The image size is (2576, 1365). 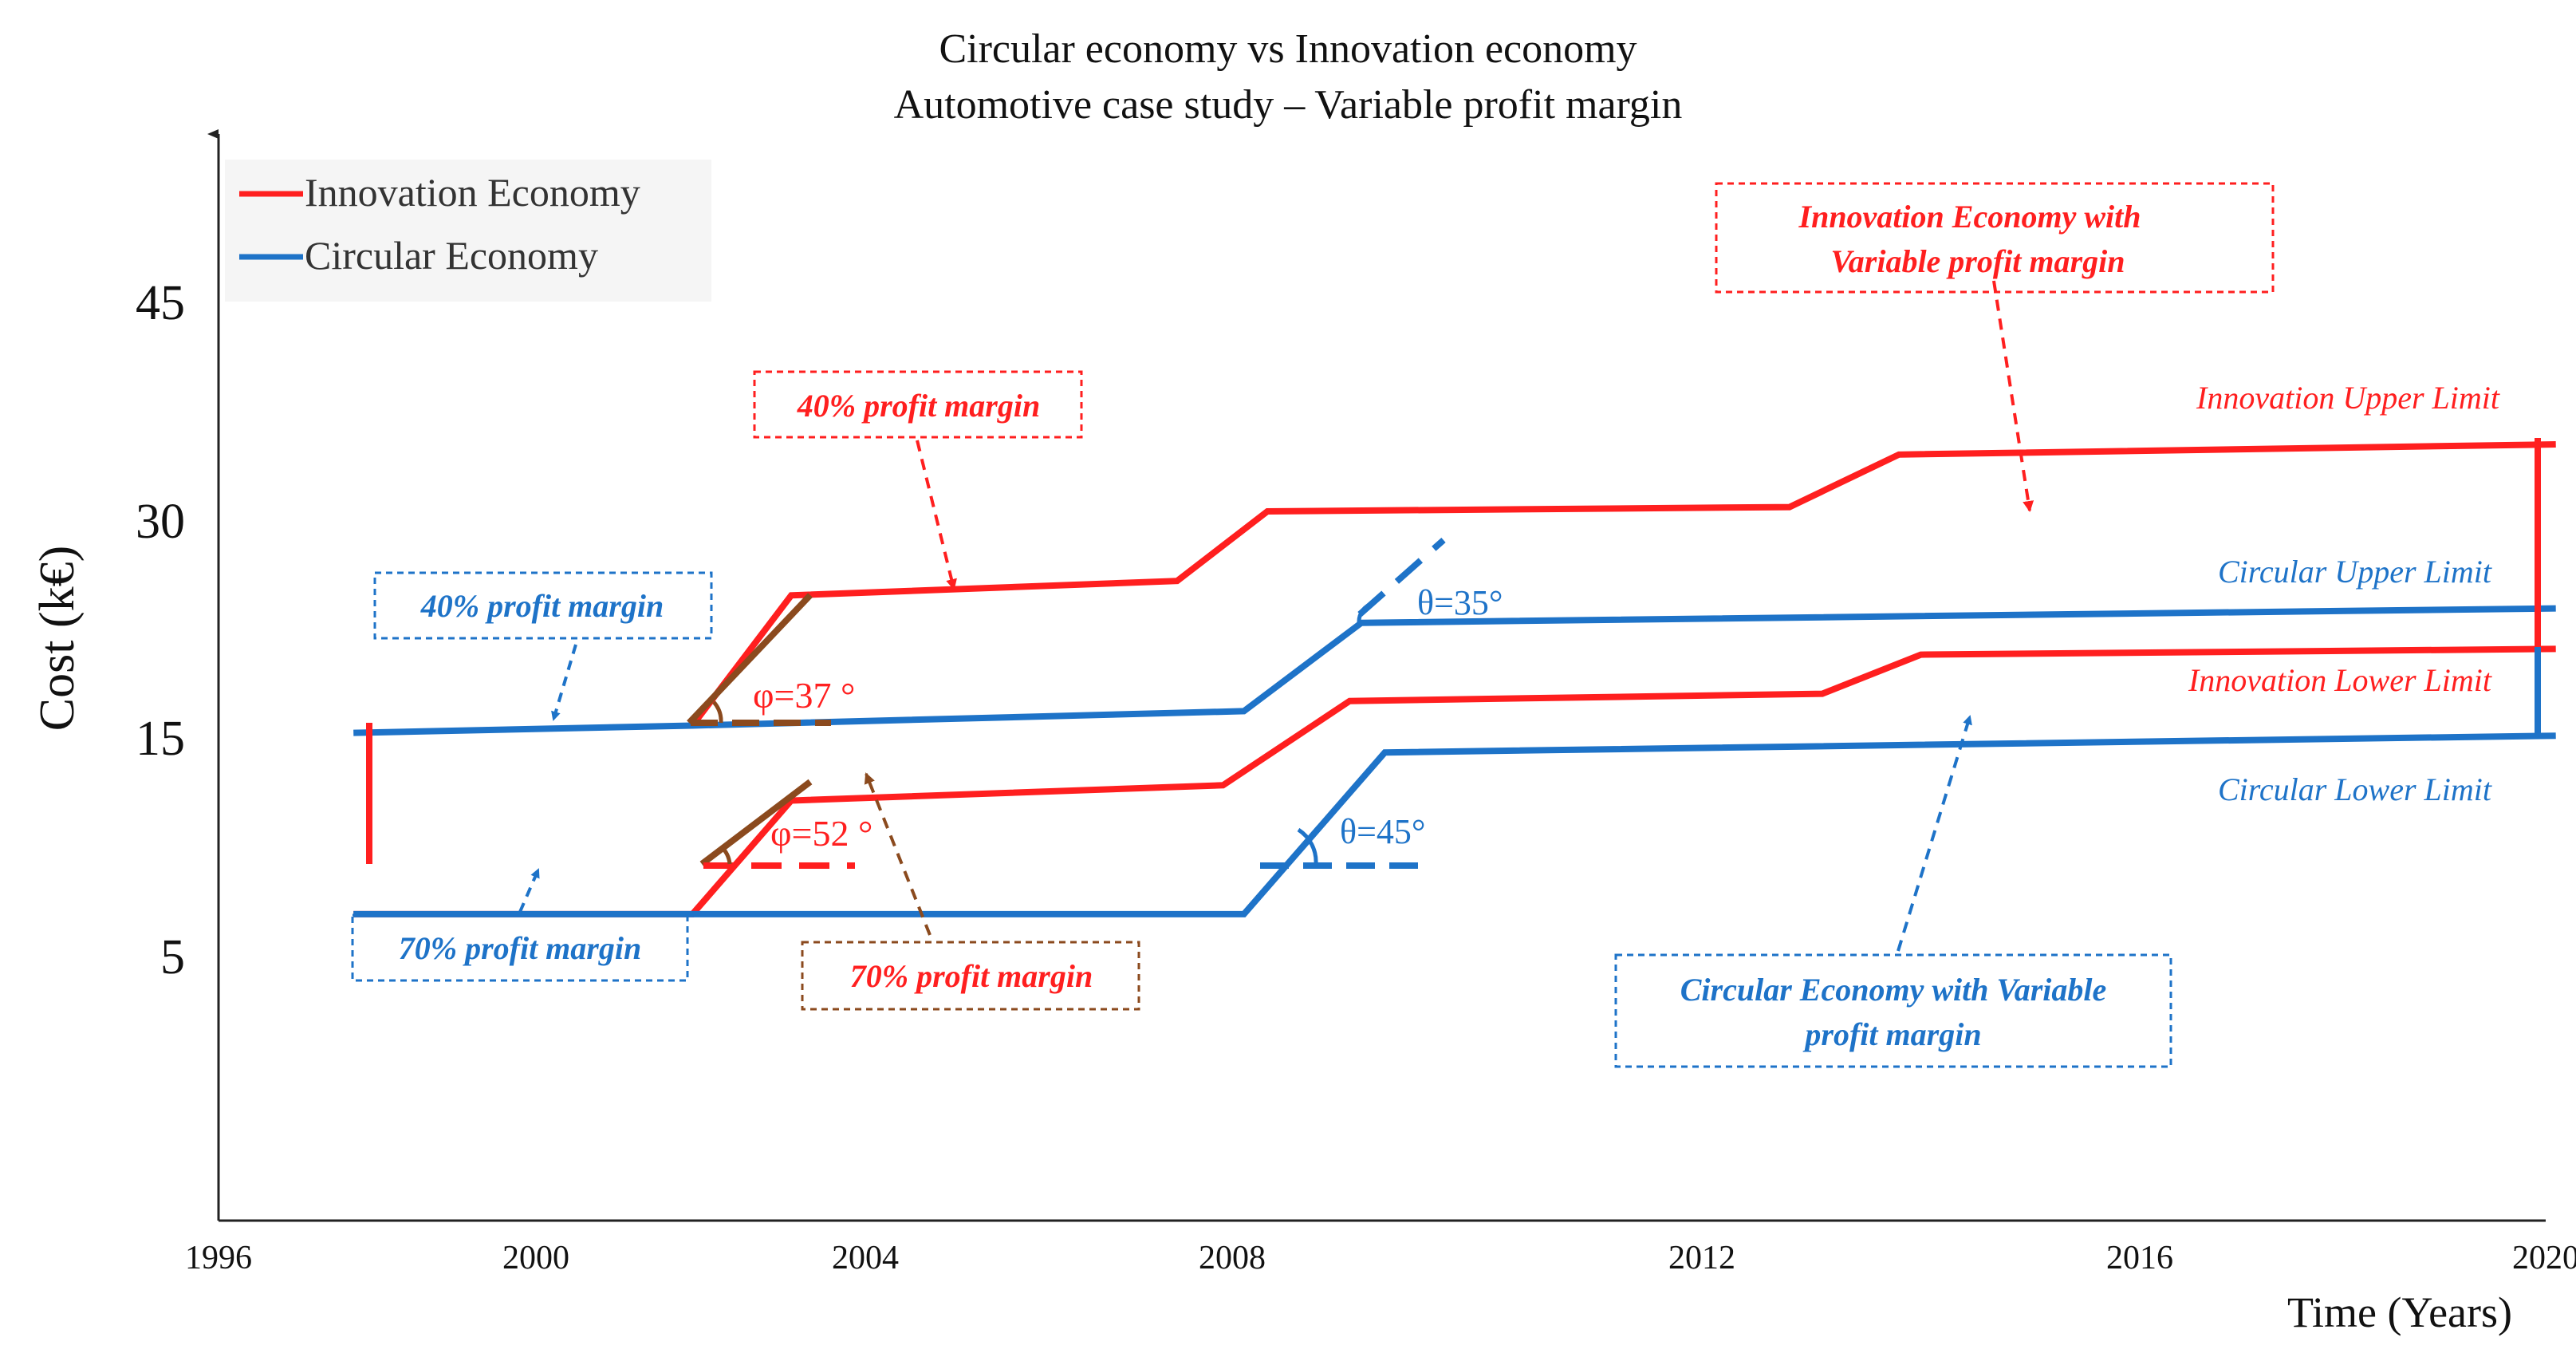 What do you see at coordinates (756, 823) in the screenshot?
I see `brown-slope-lower` at bounding box center [756, 823].